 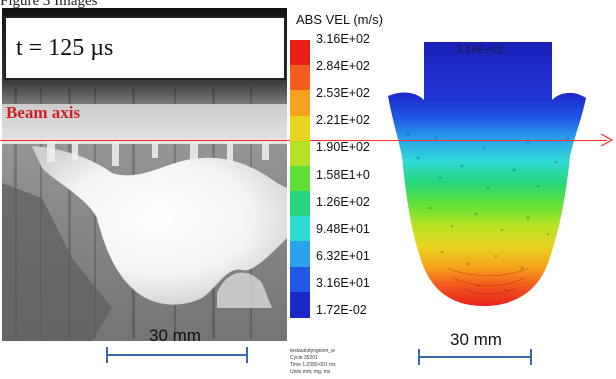 What do you see at coordinates (607, 140) in the screenshot?
I see `arrow-right-icon` at bounding box center [607, 140].